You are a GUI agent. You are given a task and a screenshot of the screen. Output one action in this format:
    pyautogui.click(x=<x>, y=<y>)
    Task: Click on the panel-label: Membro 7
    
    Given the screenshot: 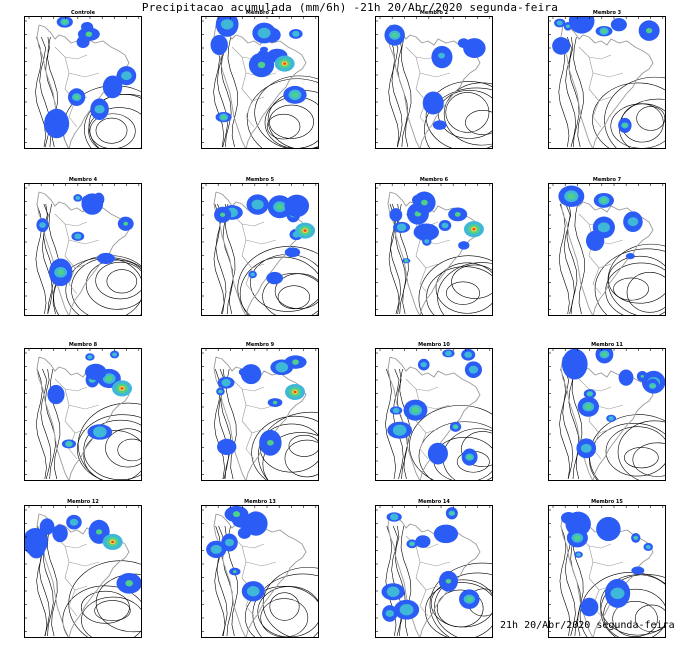 What is the action you would take?
    pyautogui.click(x=607, y=180)
    